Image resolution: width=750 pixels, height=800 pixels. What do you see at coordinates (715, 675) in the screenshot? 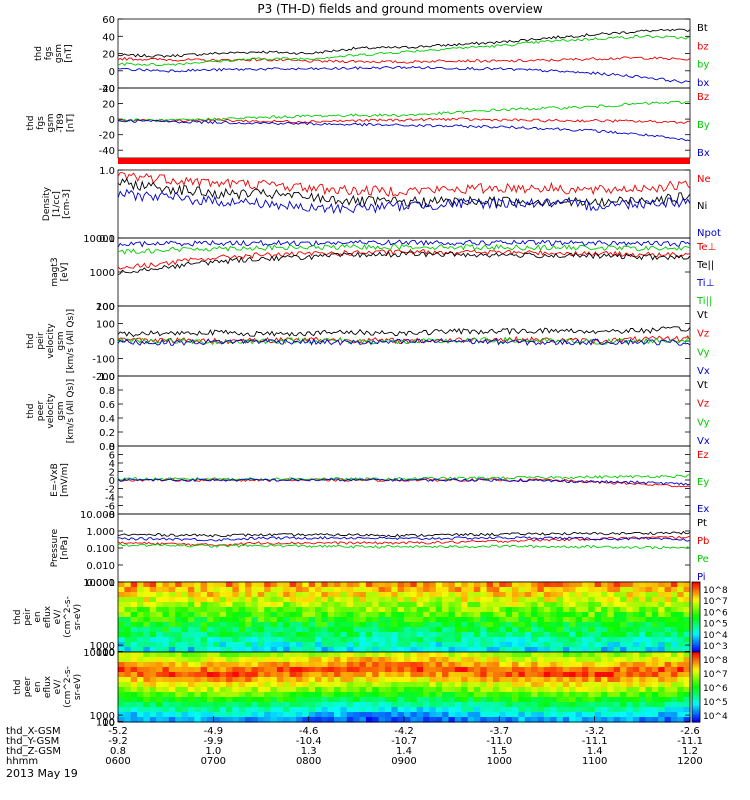
I see `colorbar-tick-label: 10^7` at bounding box center [715, 675].